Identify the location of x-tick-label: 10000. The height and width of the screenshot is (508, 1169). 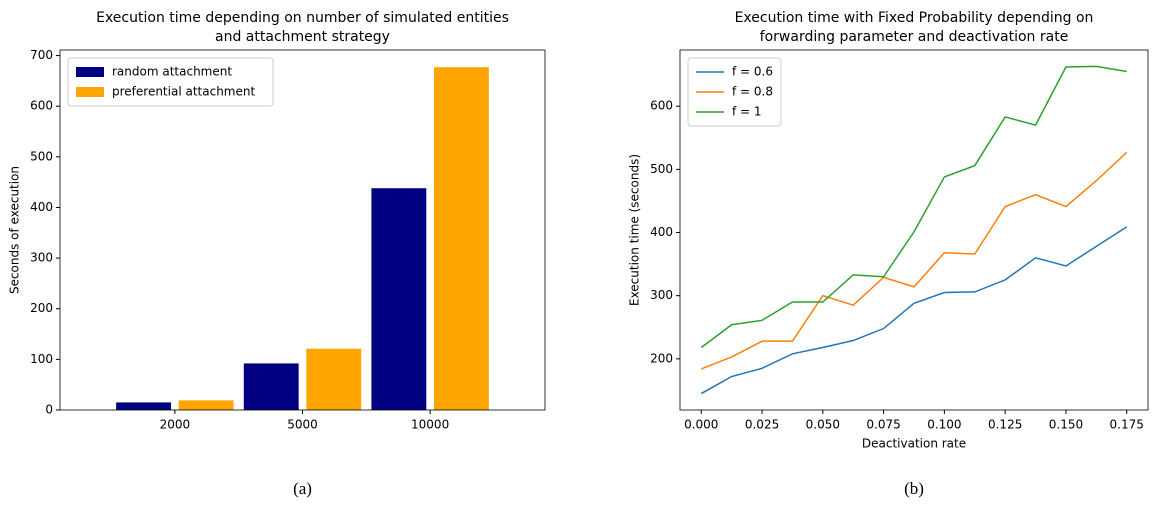
(430, 425).